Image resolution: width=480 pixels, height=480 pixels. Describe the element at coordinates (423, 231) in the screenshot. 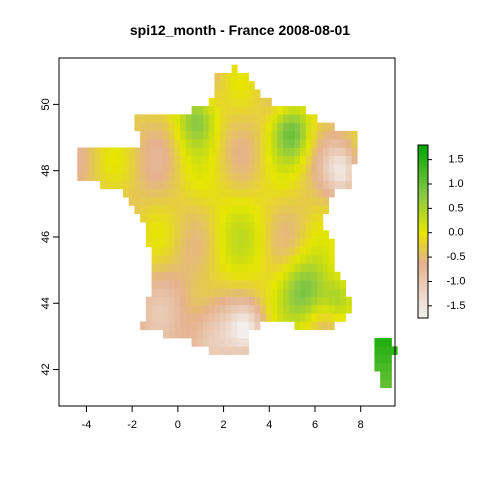

I see `colorbar-frame` at that location.